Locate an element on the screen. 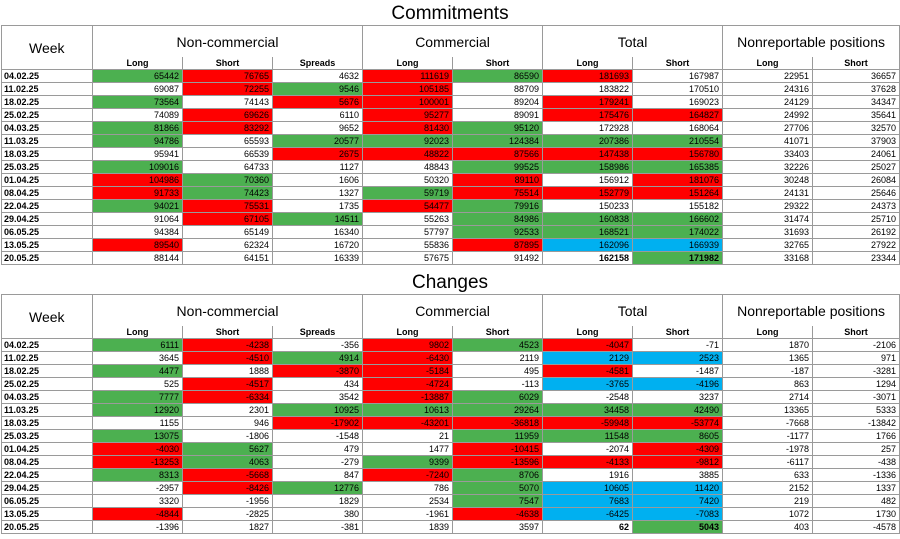 The height and width of the screenshot is (539, 900). value-cell: -356 is located at coordinates (317, 345).